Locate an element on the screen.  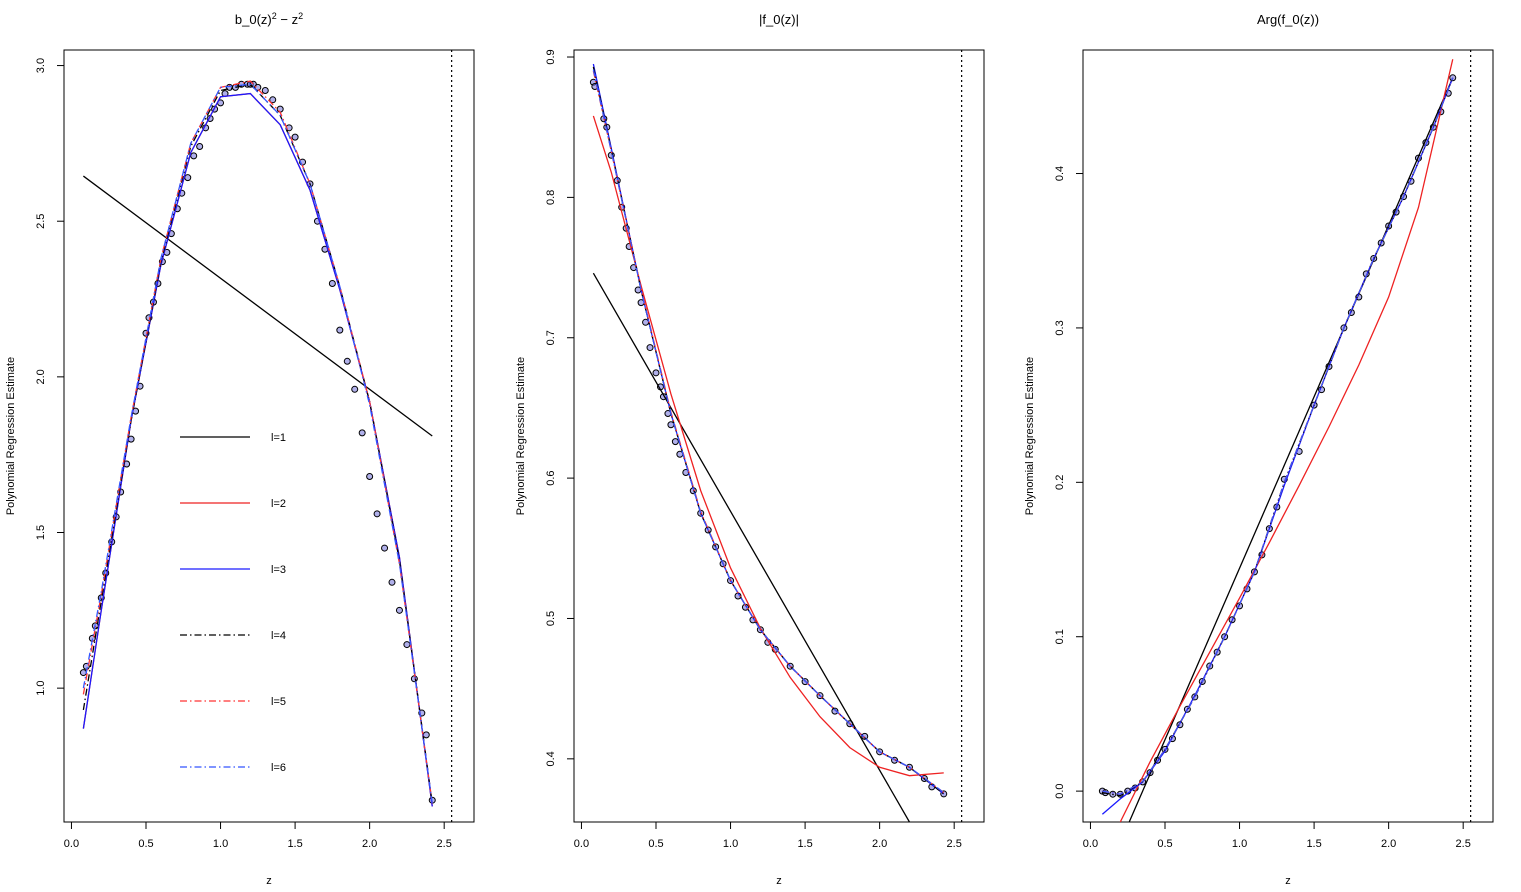
y-tick-label: 0.8 is located at coordinates (551, 197).